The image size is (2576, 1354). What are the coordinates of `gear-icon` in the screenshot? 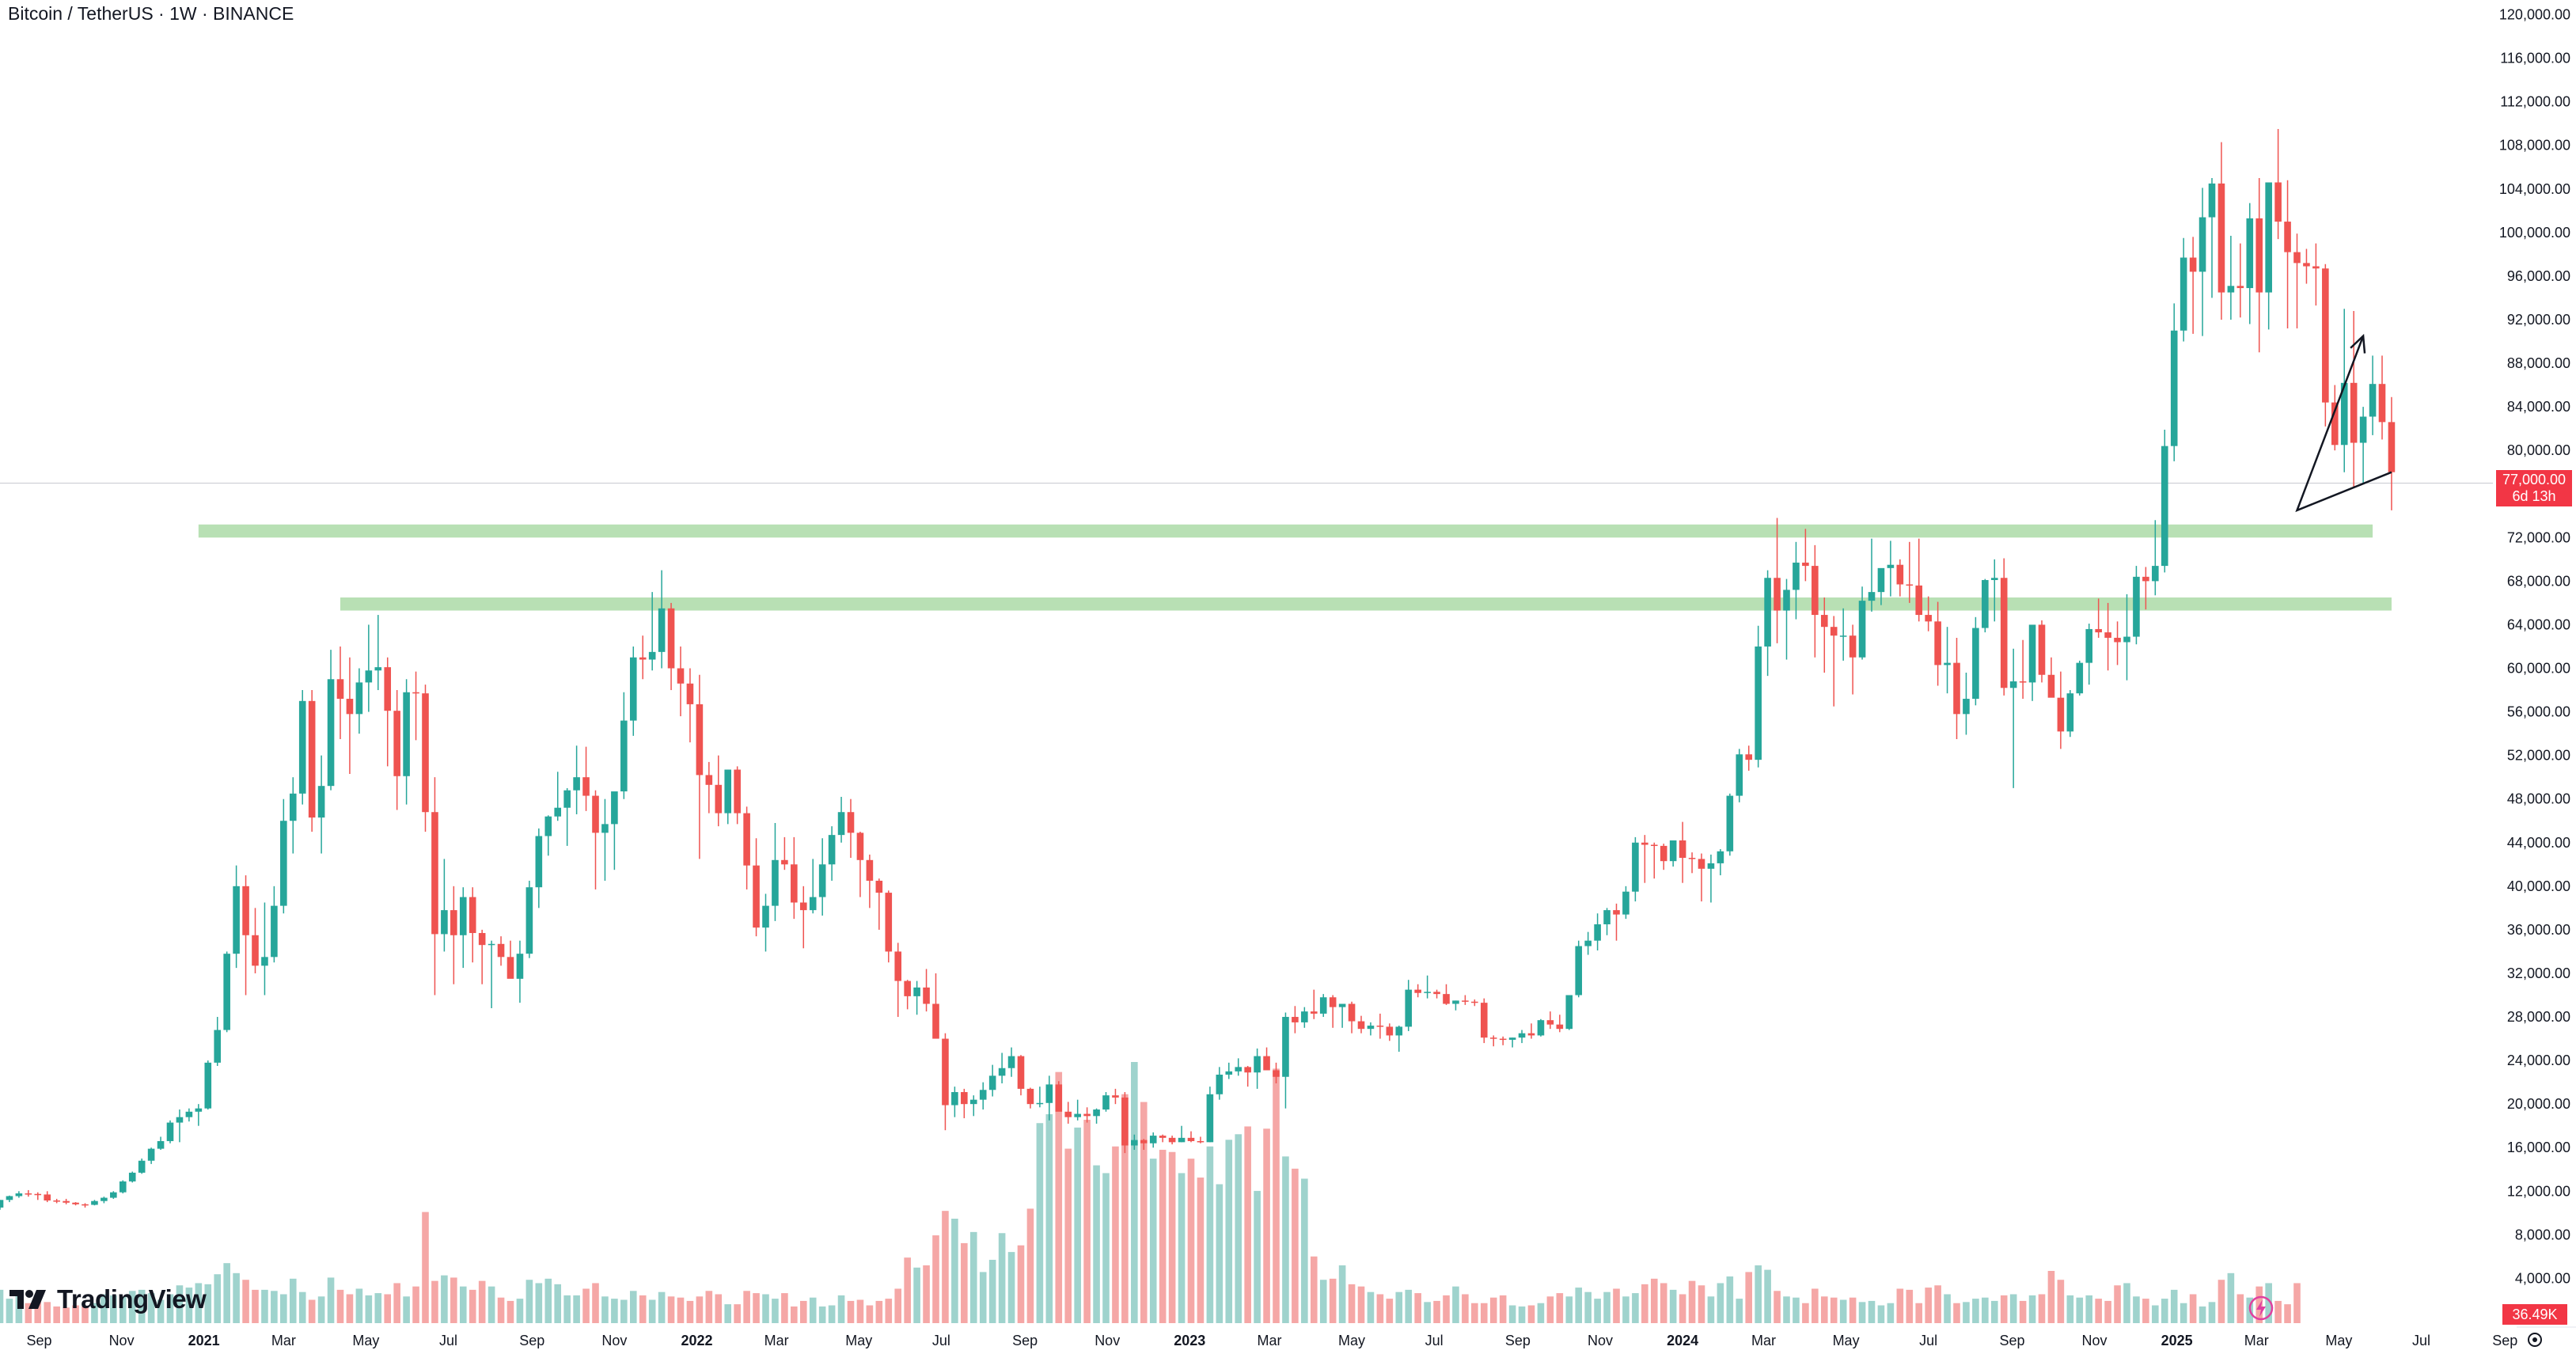 It's located at (2535, 1339).